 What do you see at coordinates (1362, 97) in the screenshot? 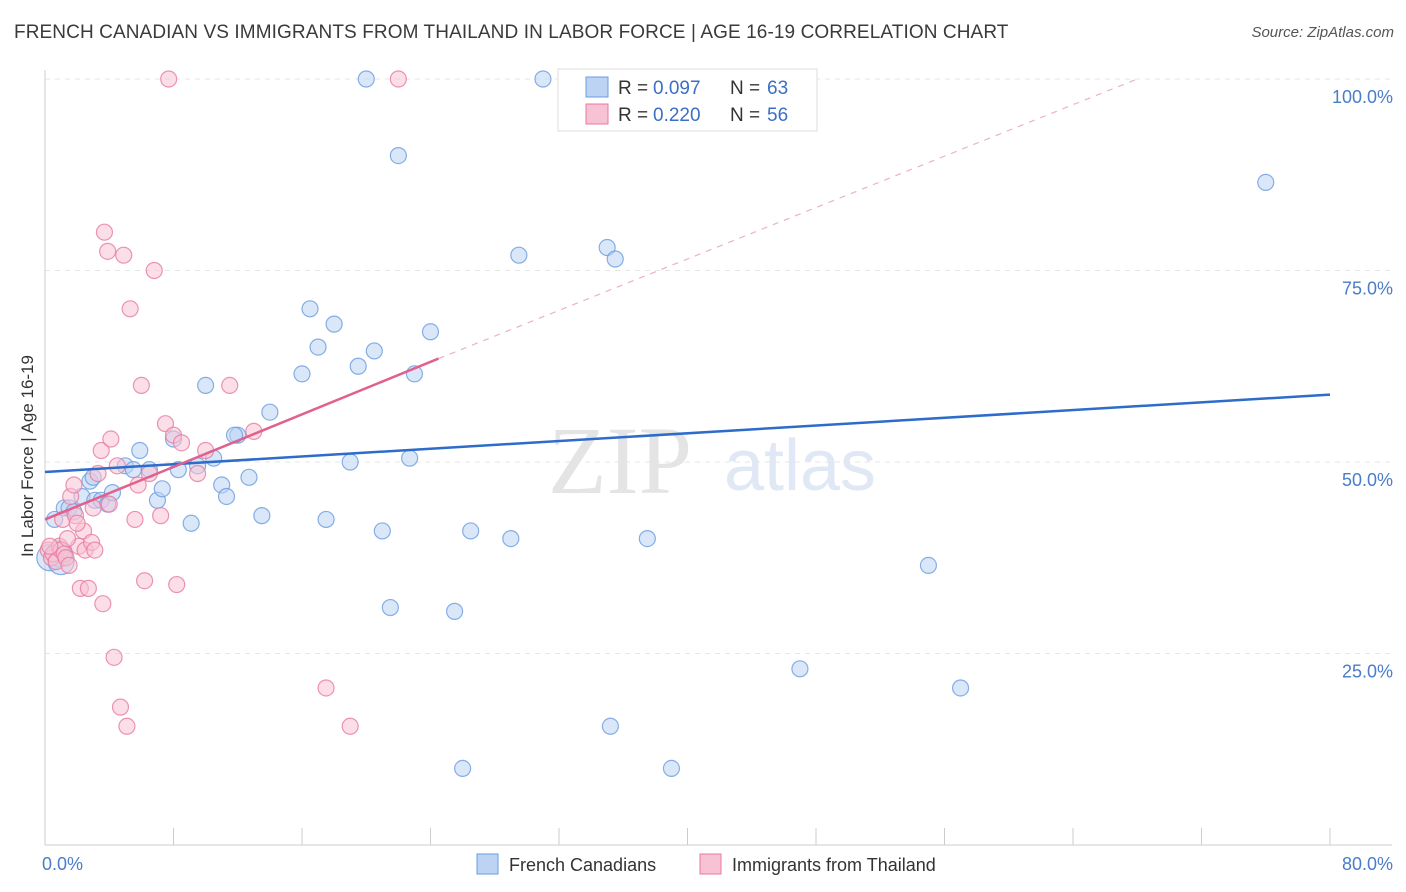
I see `y-tick-label: 100.0%` at bounding box center [1362, 97].